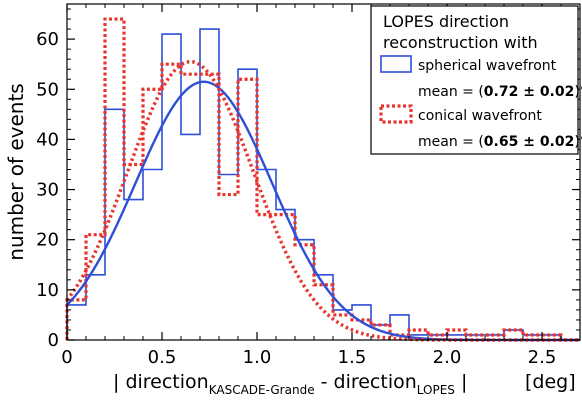 This screenshot has width=582, height=403. I want to click on x-tick-label: 1.5, so click(352, 357).